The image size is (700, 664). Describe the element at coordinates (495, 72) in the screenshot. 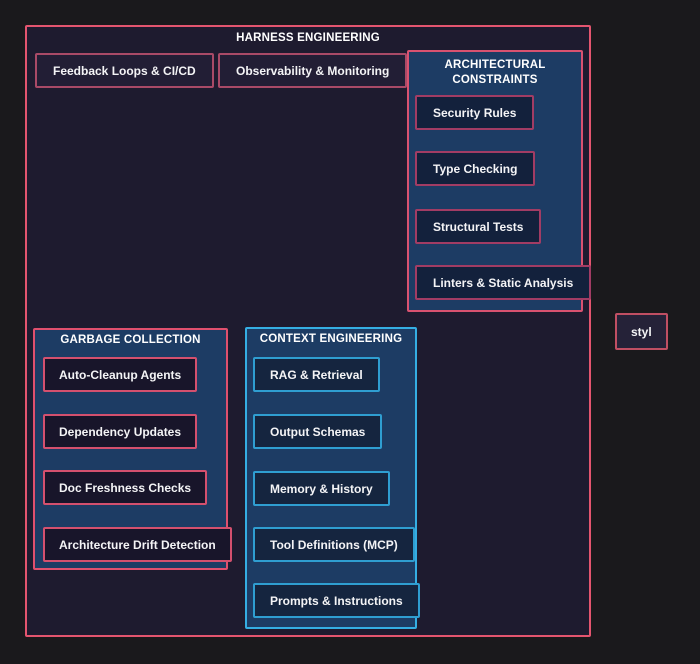

I see `architectural-constraints-title: ARCHITECTURAL CONSTRAINTS` at that location.